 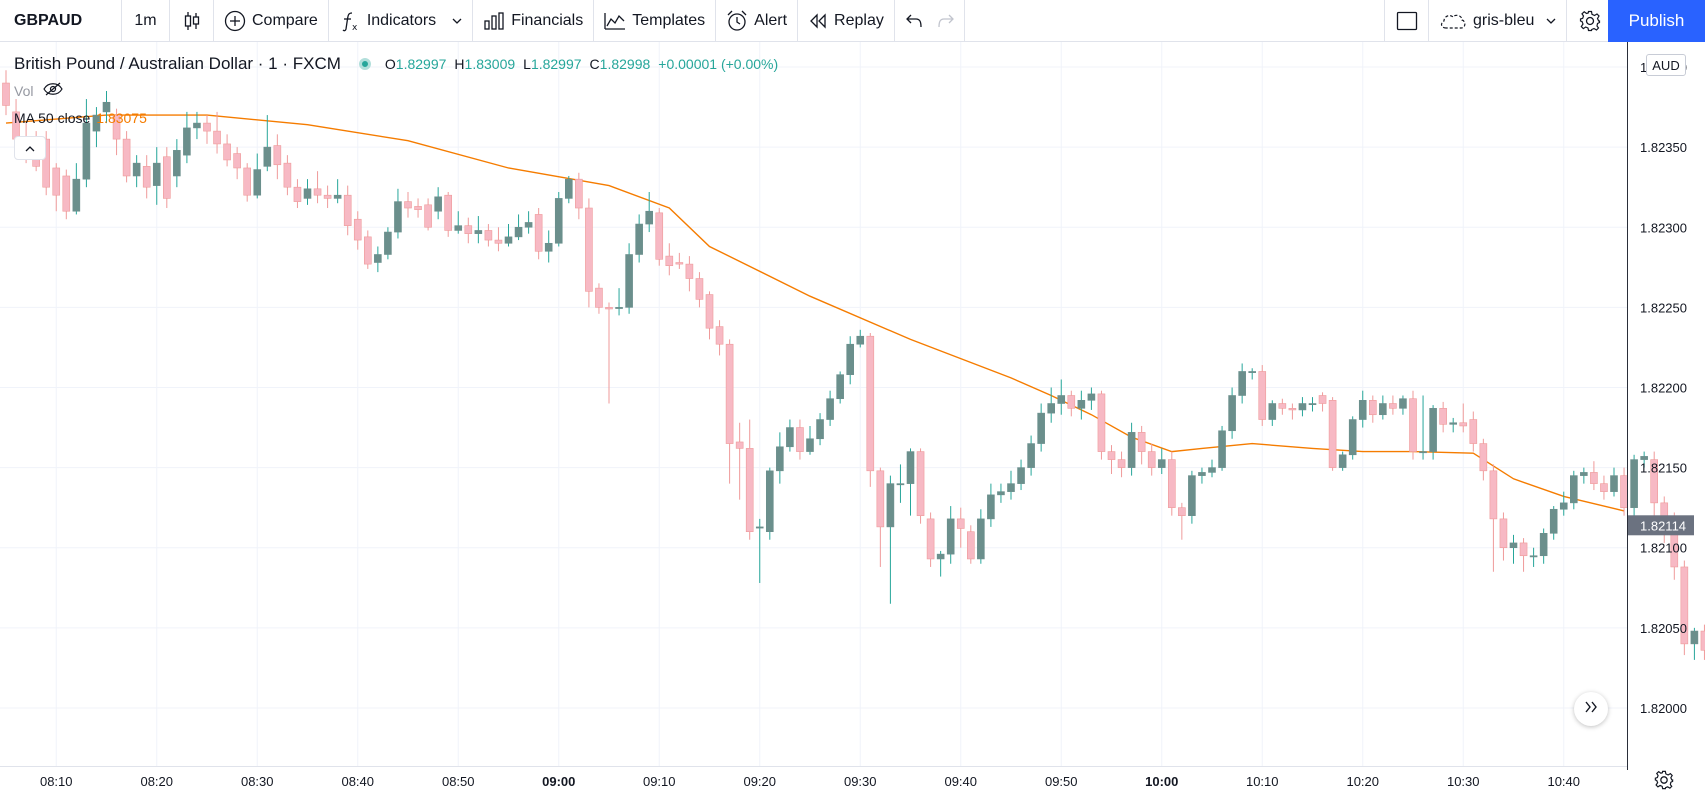 What do you see at coordinates (53, 90) in the screenshot?
I see `eye-crossed-icon` at bounding box center [53, 90].